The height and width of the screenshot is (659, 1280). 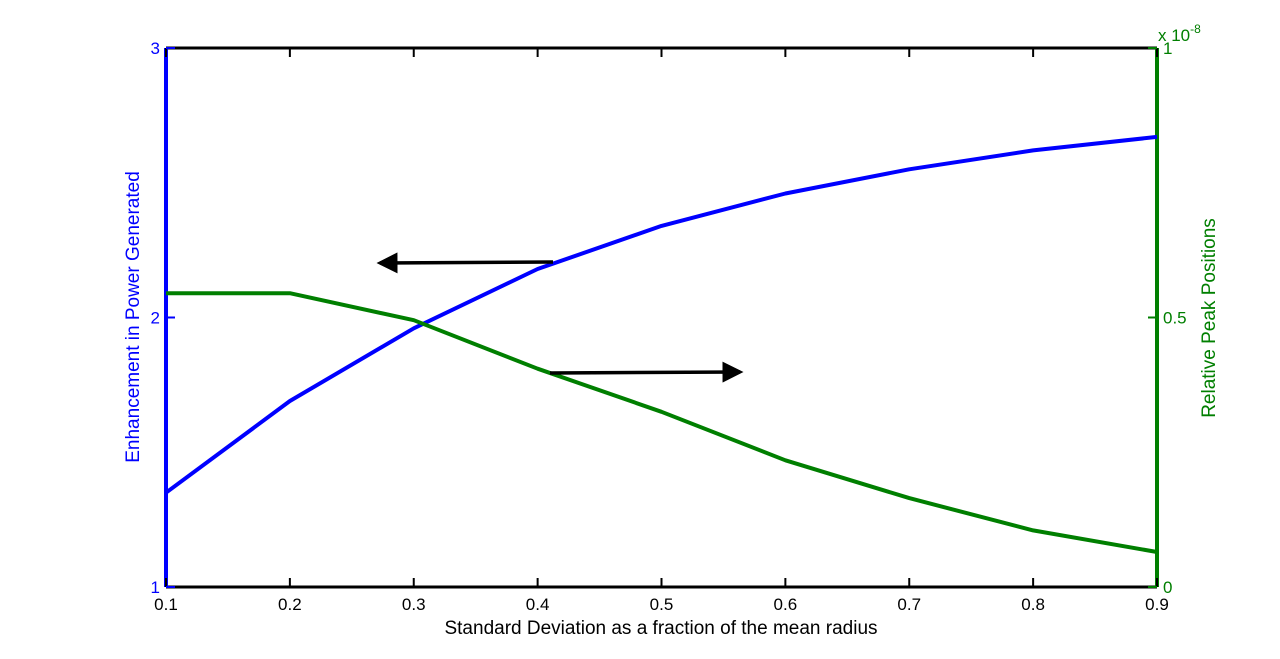 I want to click on x-tick-label: 0.6, so click(x=786, y=604).